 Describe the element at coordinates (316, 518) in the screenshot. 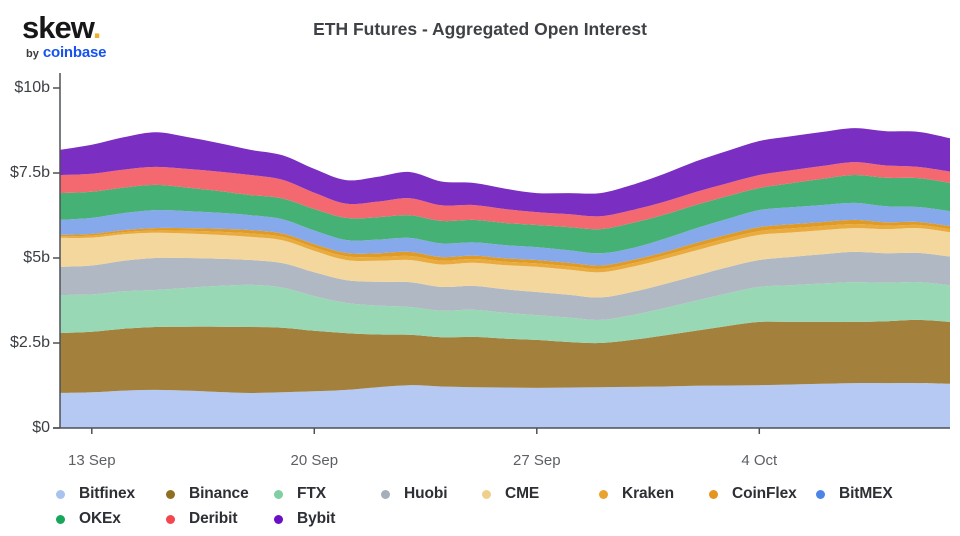

I see `legend-label: Bybit` at that location.